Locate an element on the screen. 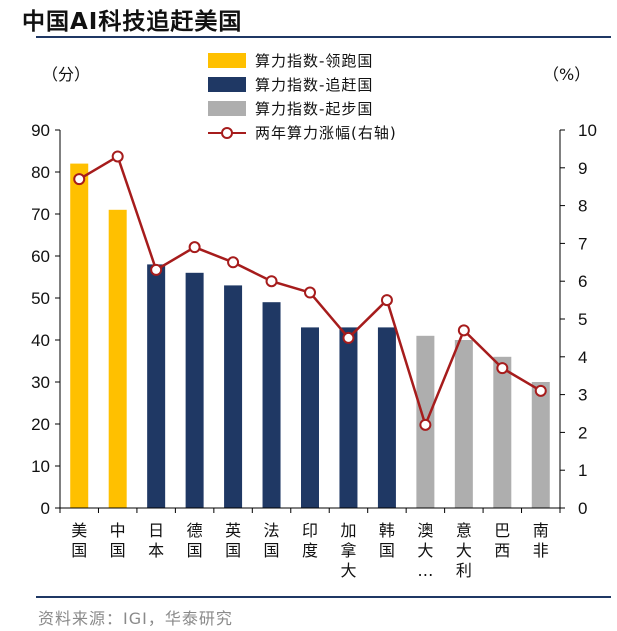  category-label: 西 is located at coordinates (502, 550).